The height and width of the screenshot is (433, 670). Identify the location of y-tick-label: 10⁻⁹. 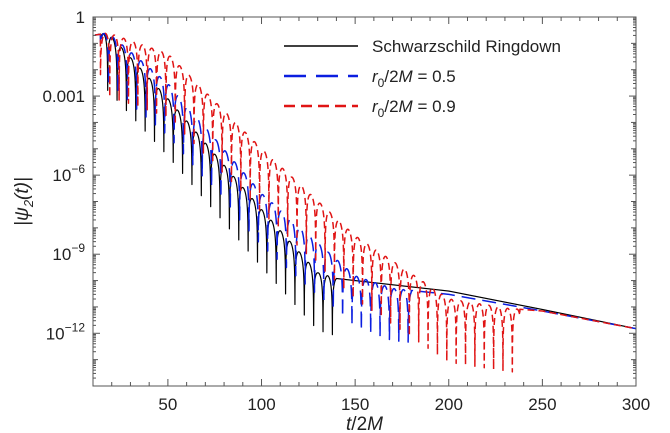
(68, 252).